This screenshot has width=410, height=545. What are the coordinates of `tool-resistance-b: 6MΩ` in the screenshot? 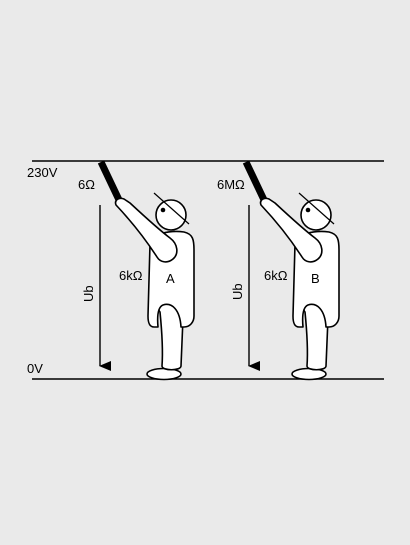 It's located at (231, 184).